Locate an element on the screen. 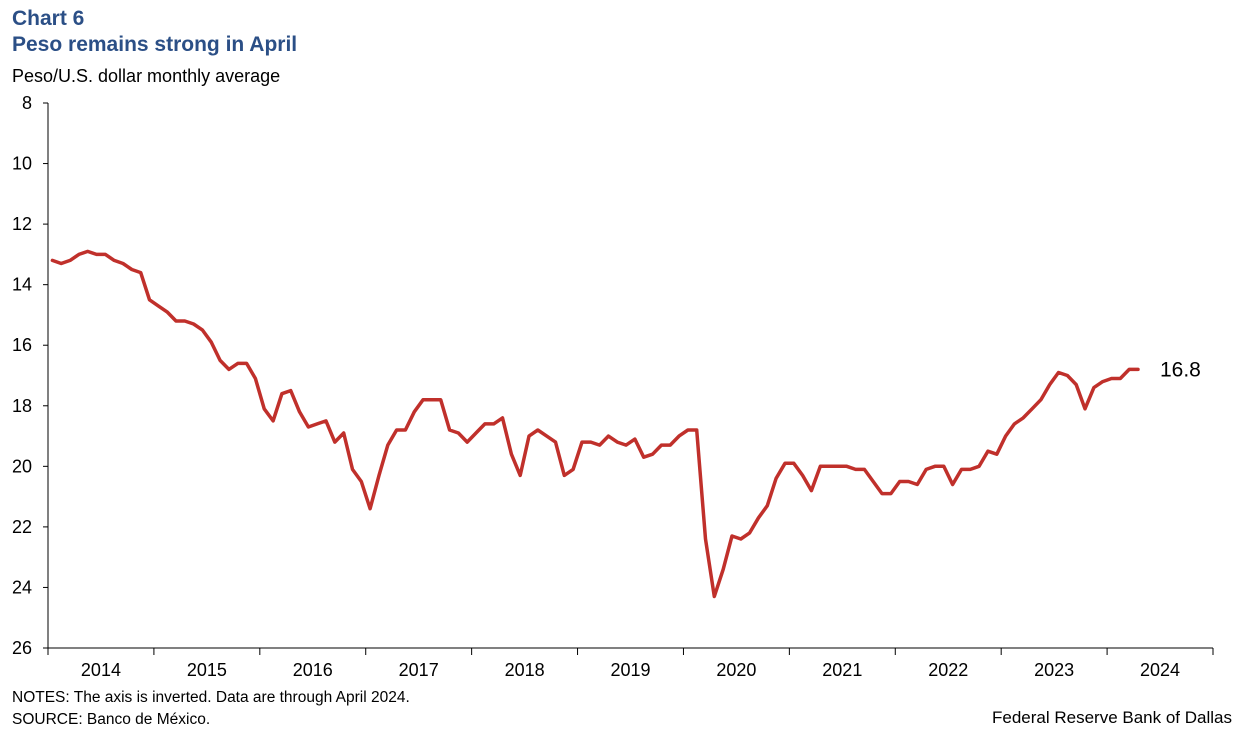  x-tick-label: 2021 is located at coordinates (842, 670).